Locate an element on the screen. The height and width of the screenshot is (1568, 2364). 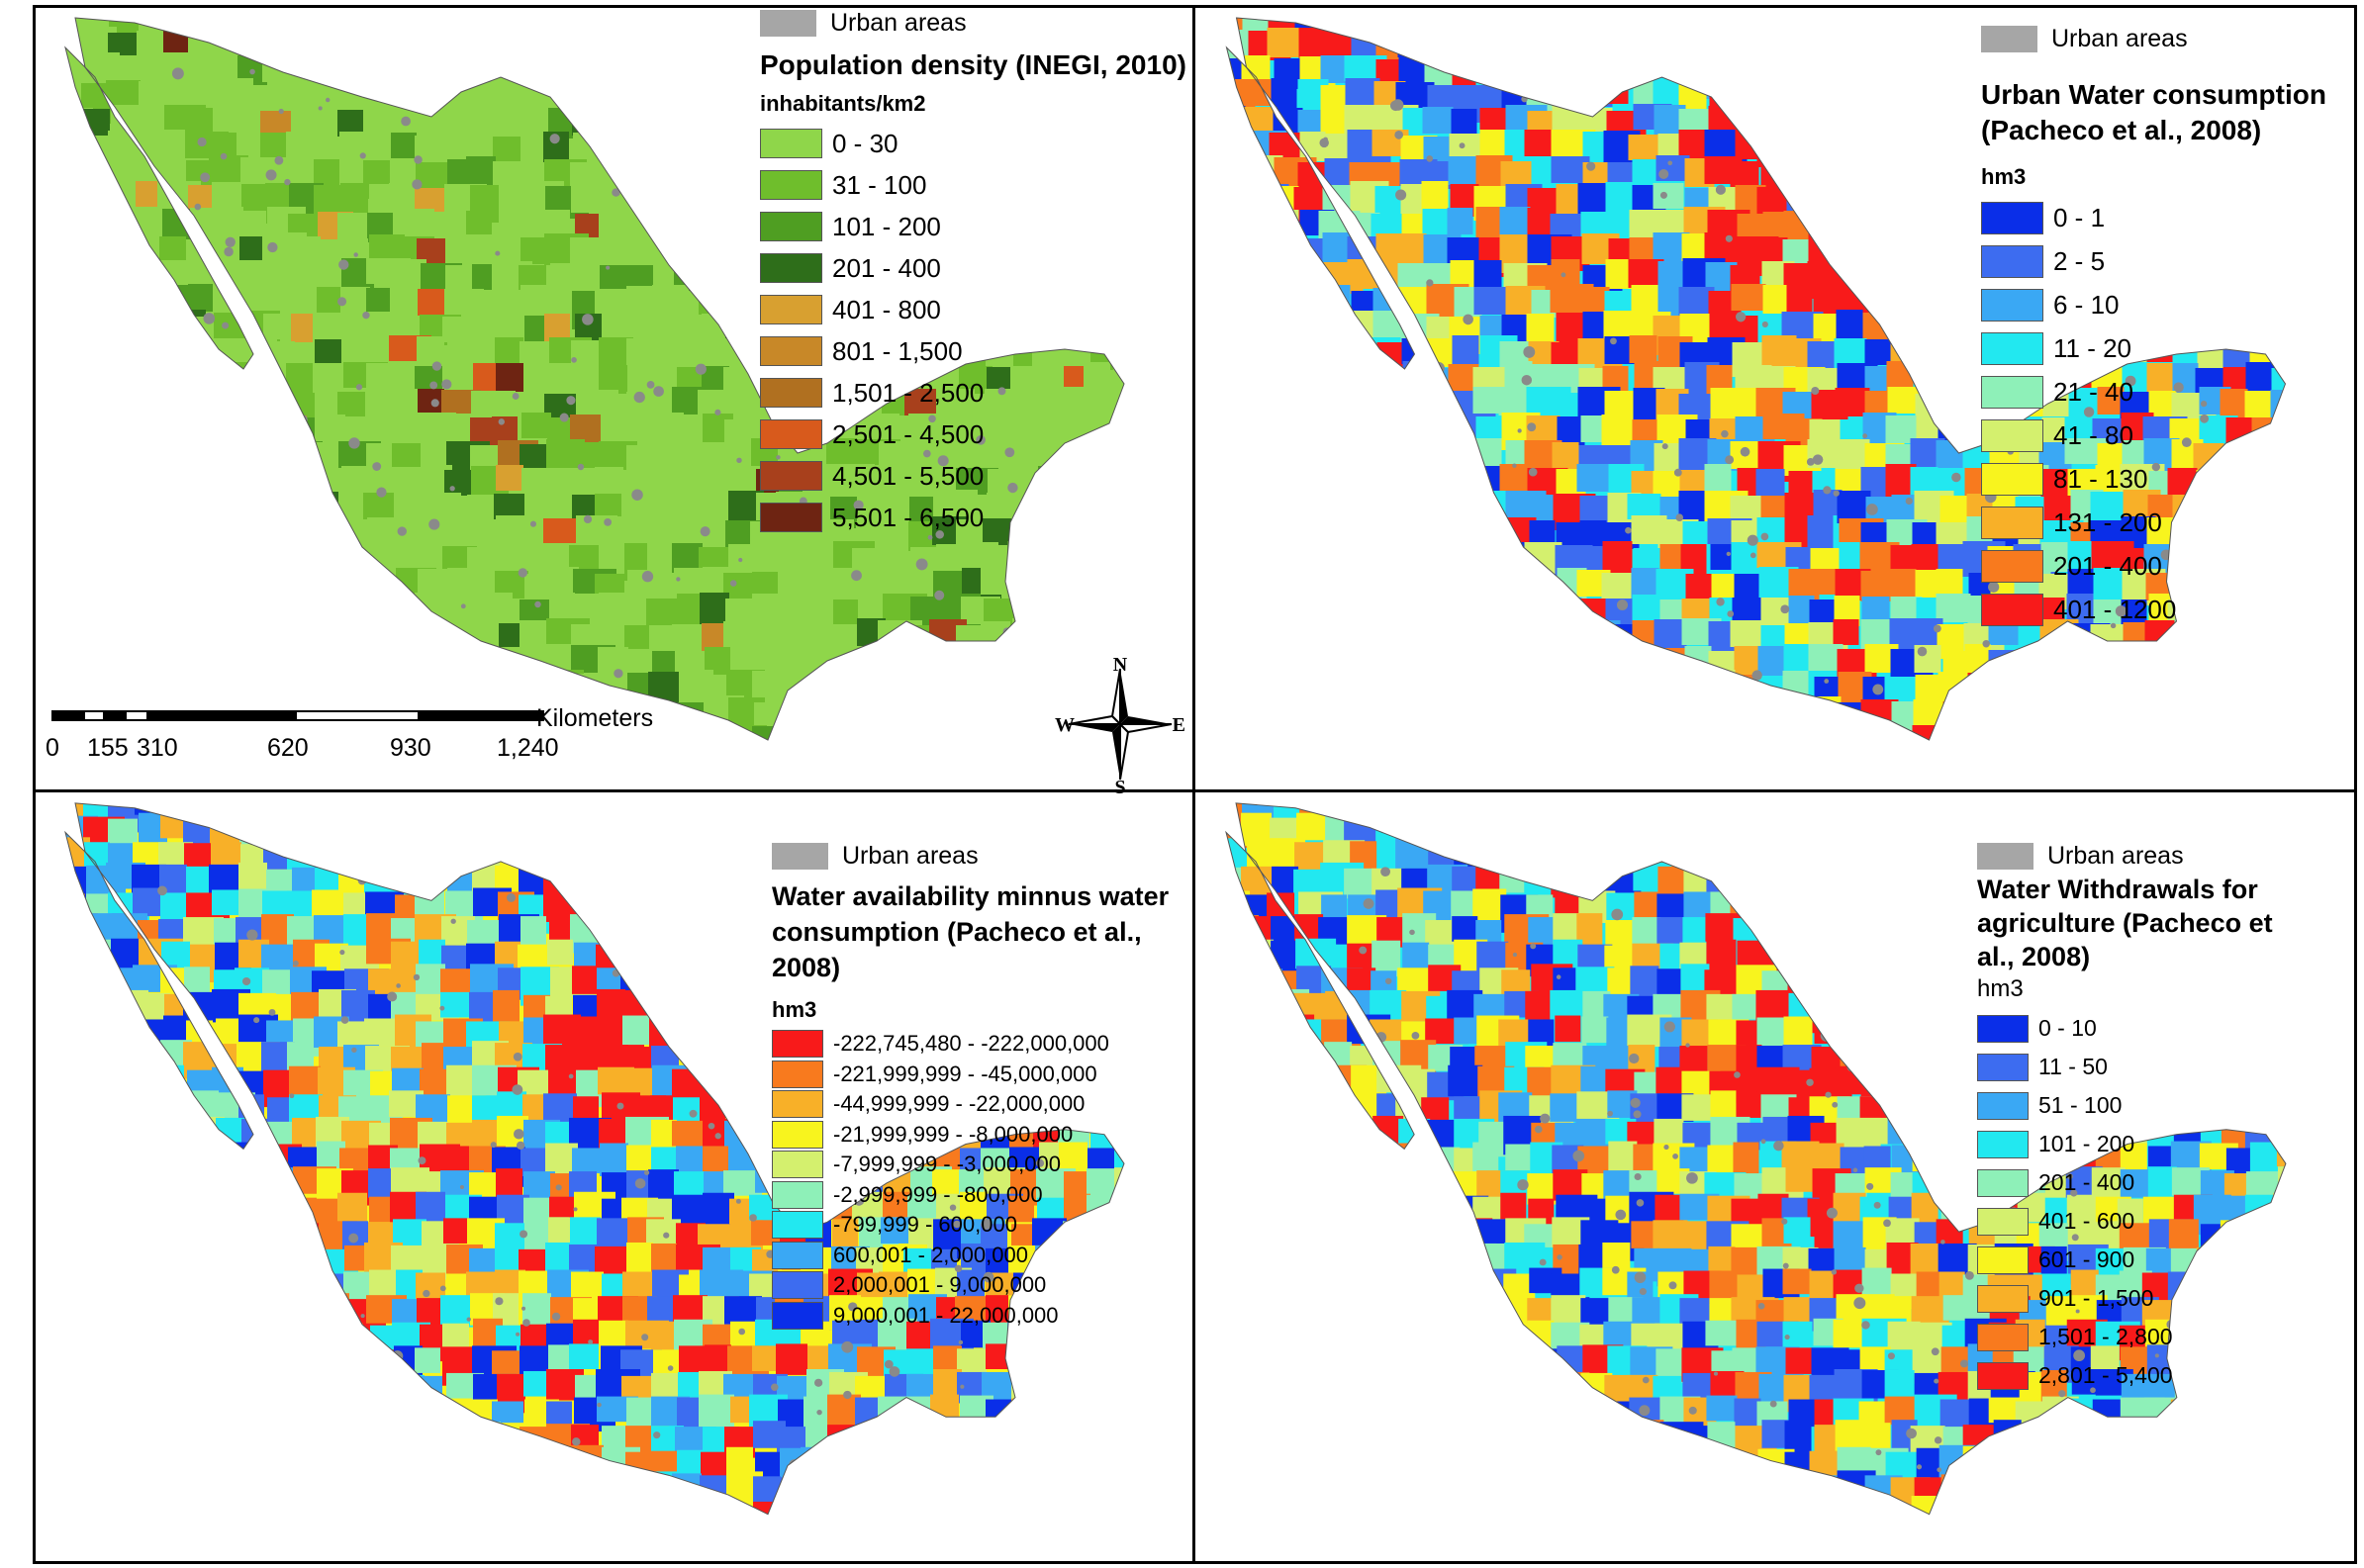
legend-class-label: 31 - 100 is located at coordinates (879, 184).